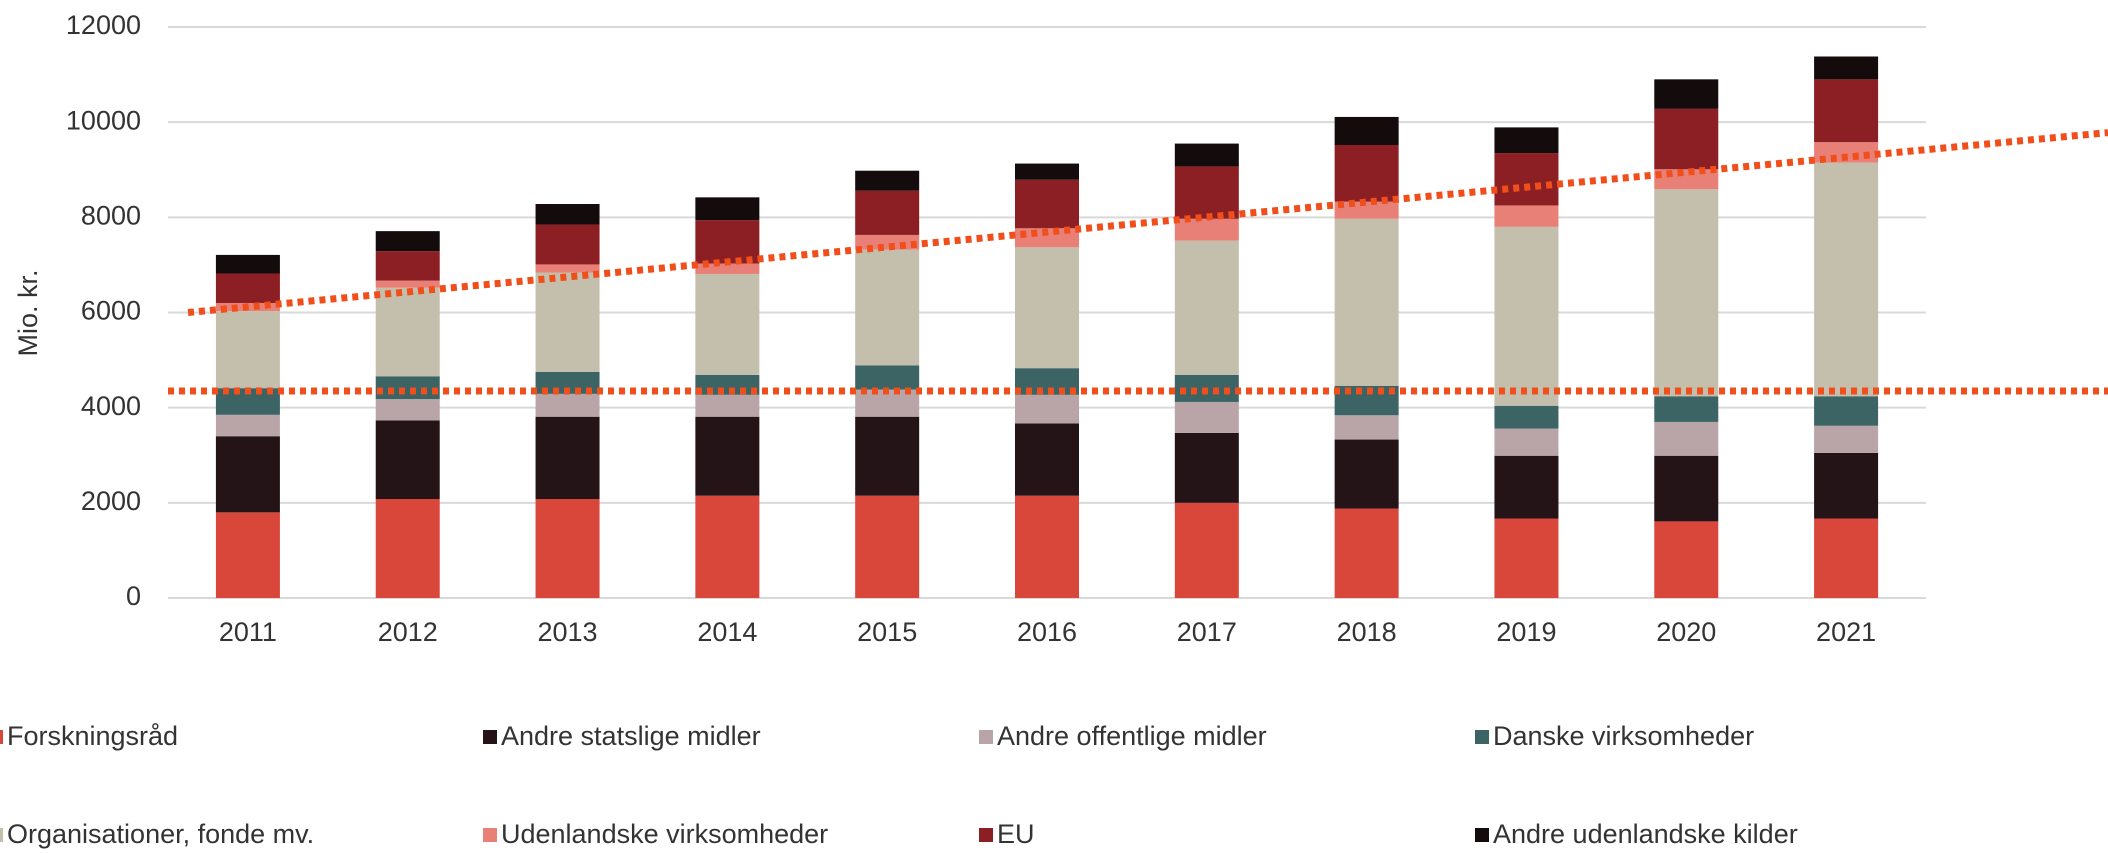  Describe the element at coordinates (133, 596) in the screenshot. I see `y-tick-label: 0` at that location.